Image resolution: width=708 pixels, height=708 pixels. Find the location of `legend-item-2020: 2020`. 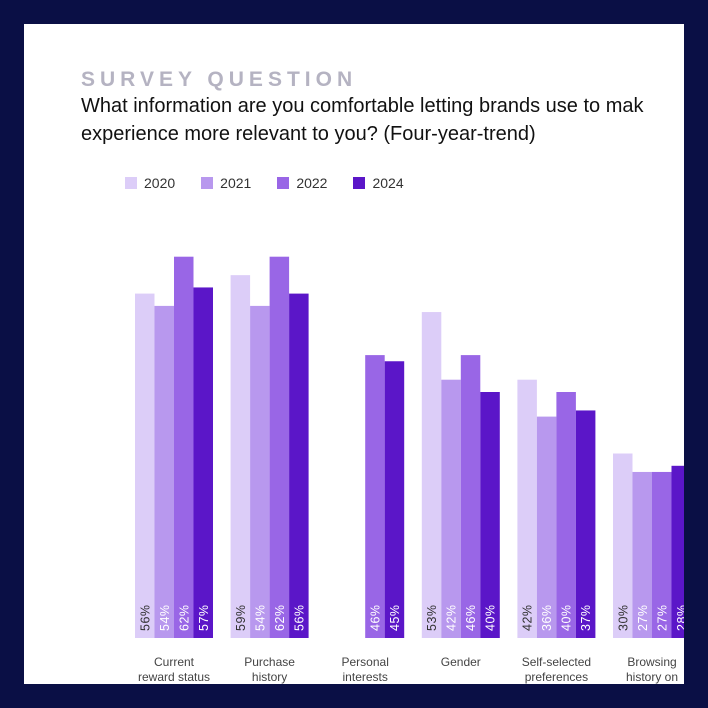

legend-item-2020: 2020 is located at coordinates (150, 183).